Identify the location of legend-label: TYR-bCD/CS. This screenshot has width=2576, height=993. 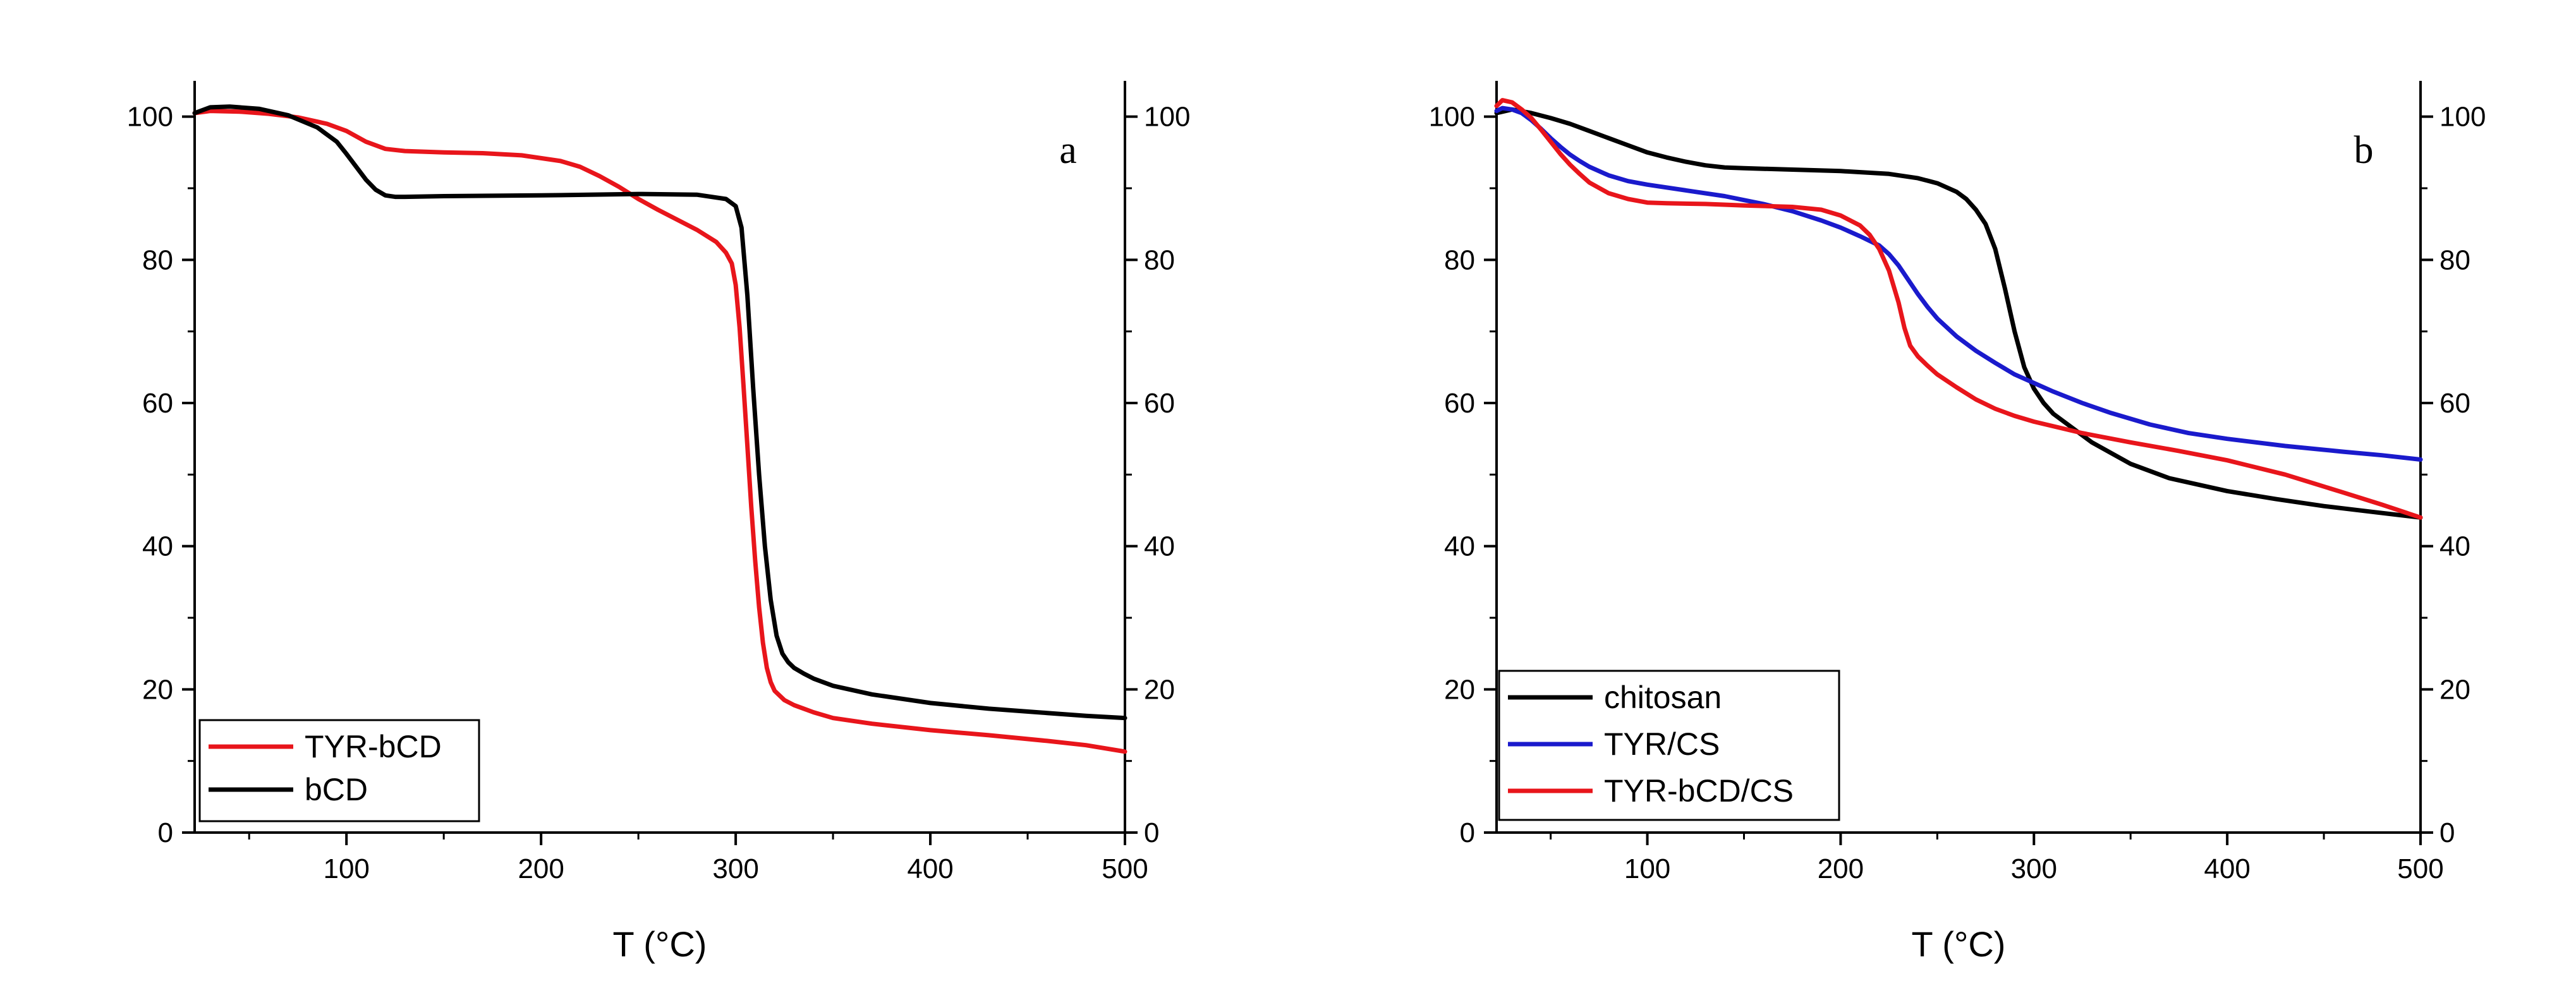
(1699, 791).